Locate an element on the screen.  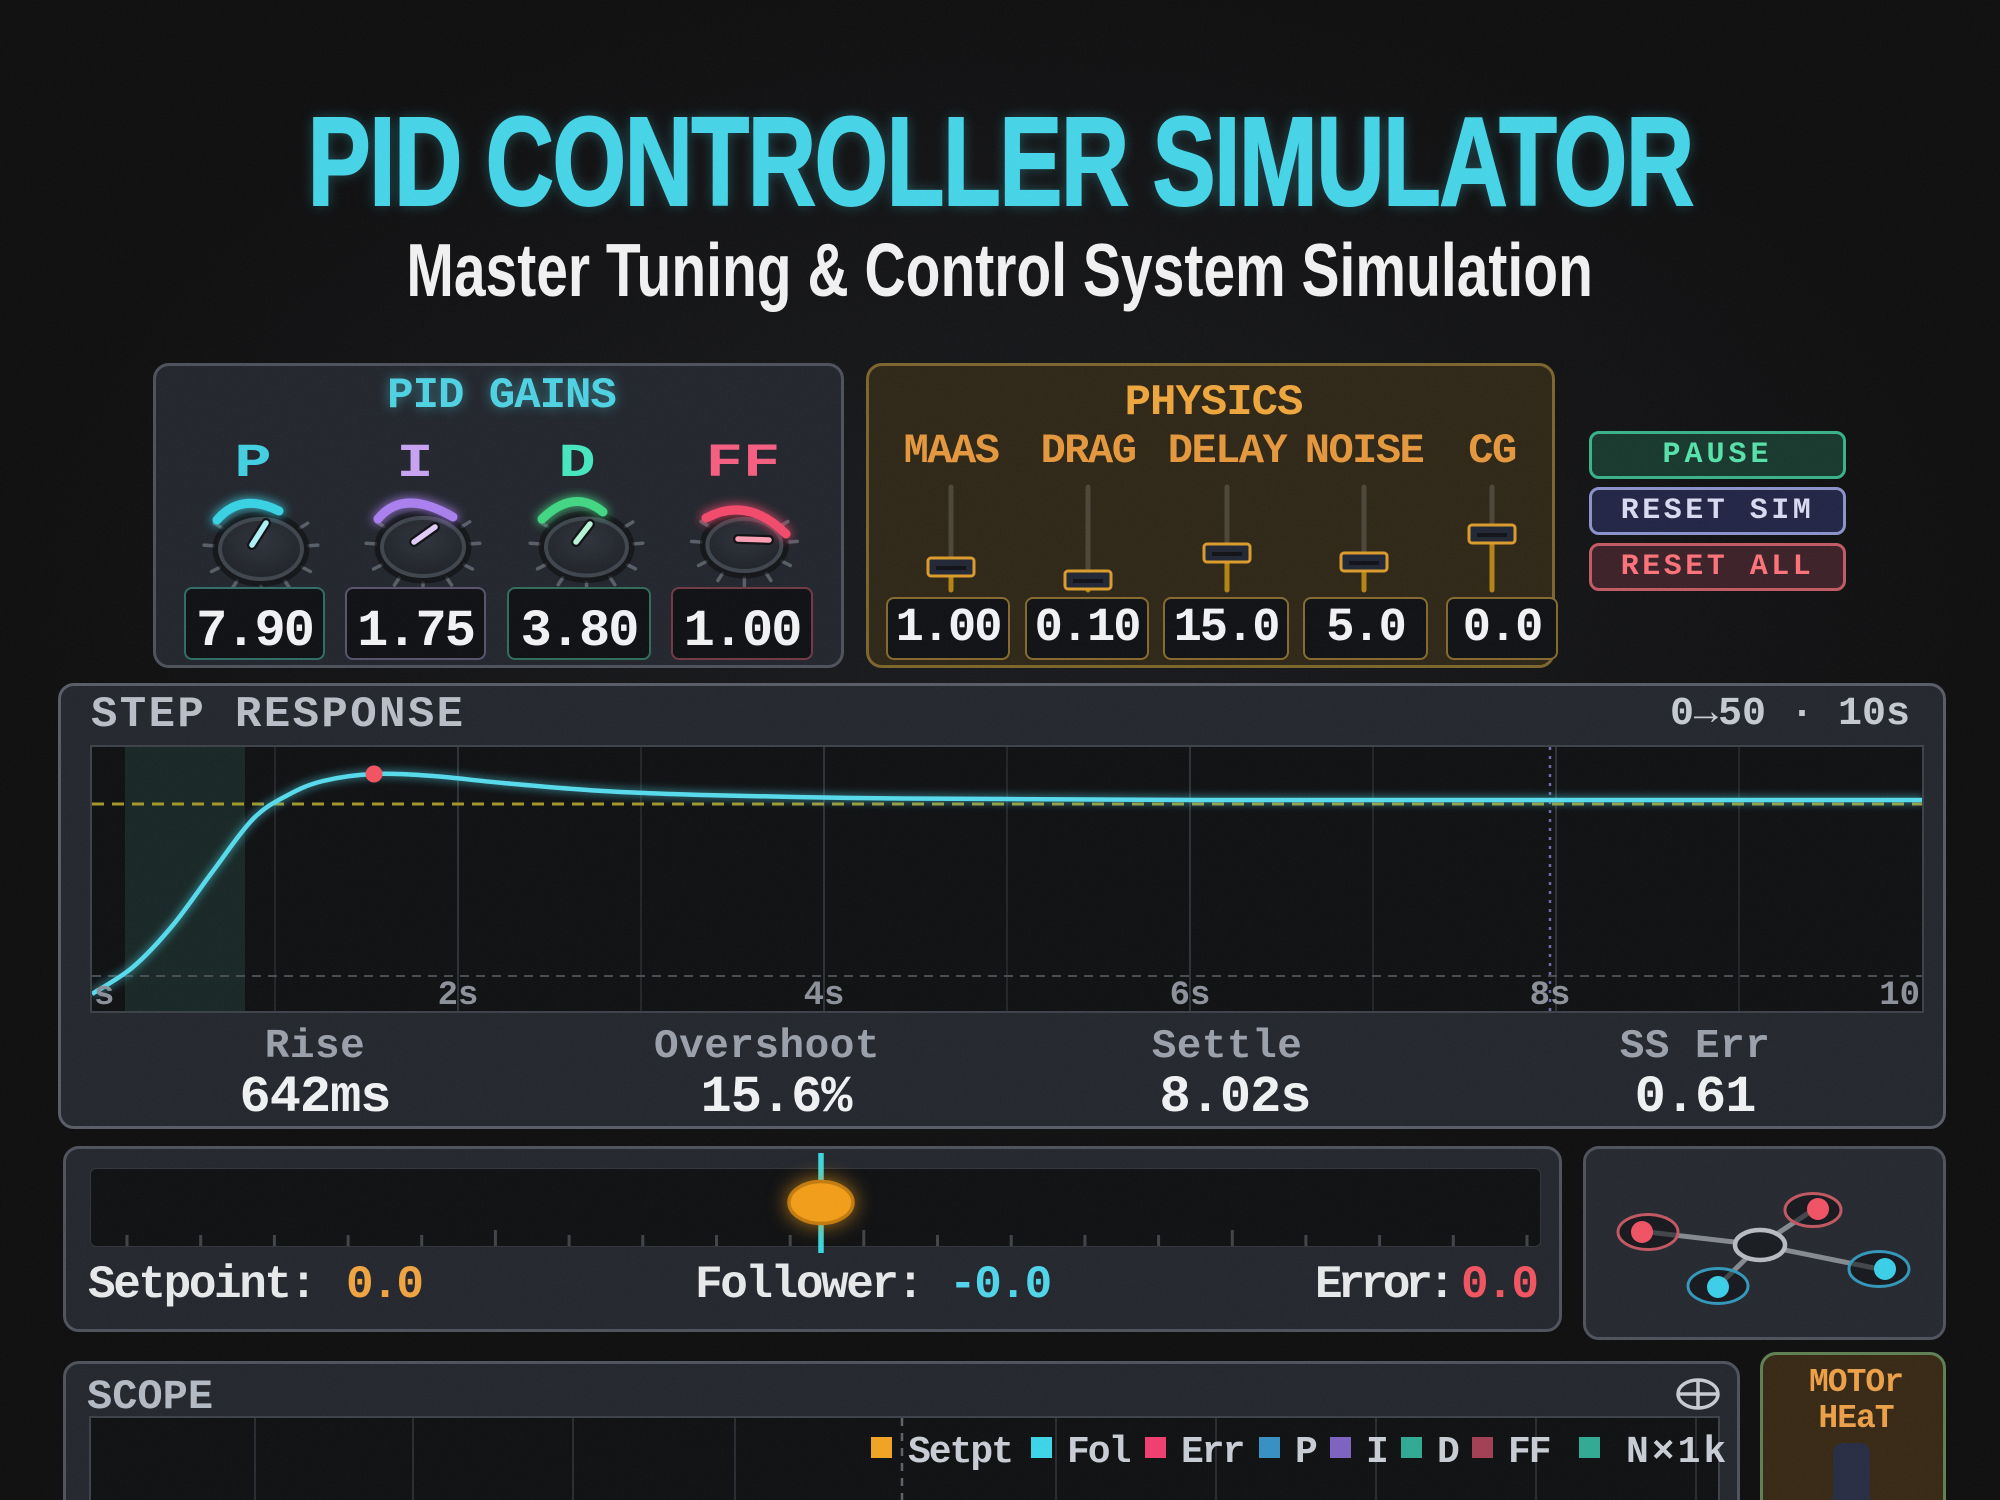
svg-text: 2s is located at coordinates (458, 994).